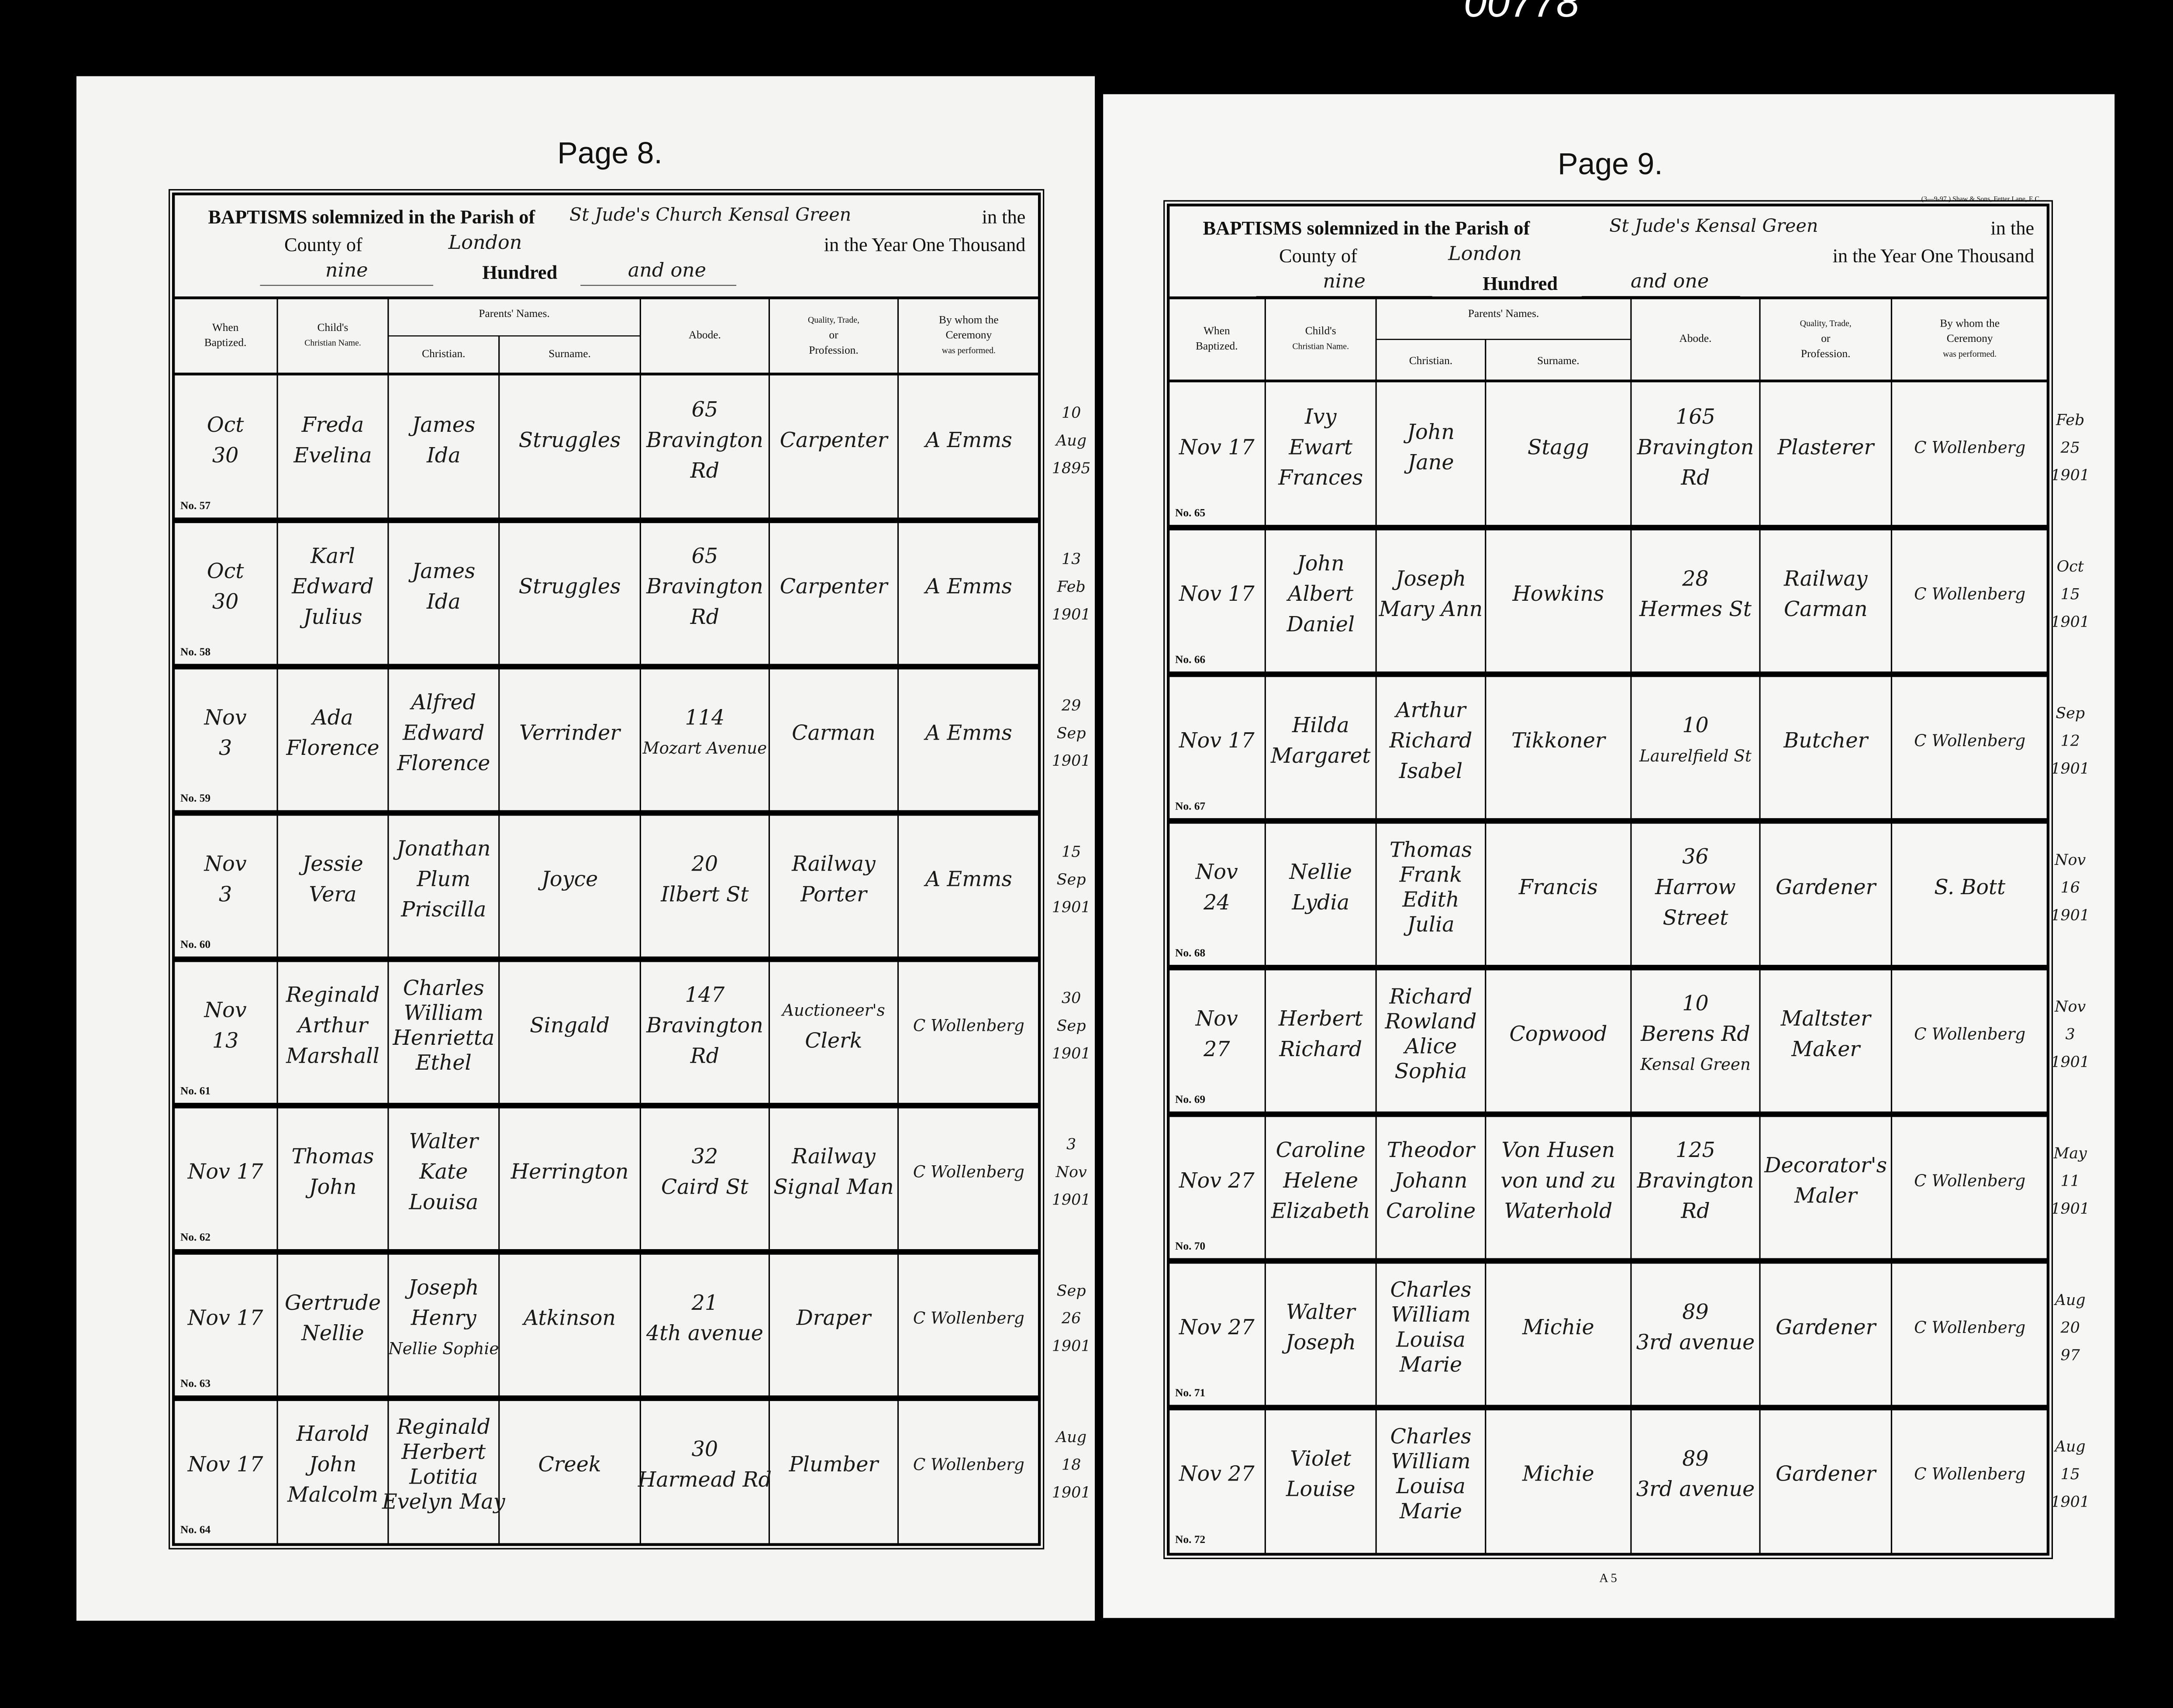 The width and height of the screenshot is (2173, 1708). I want to click on entry-christian: Arthur, so click(1430, 710).